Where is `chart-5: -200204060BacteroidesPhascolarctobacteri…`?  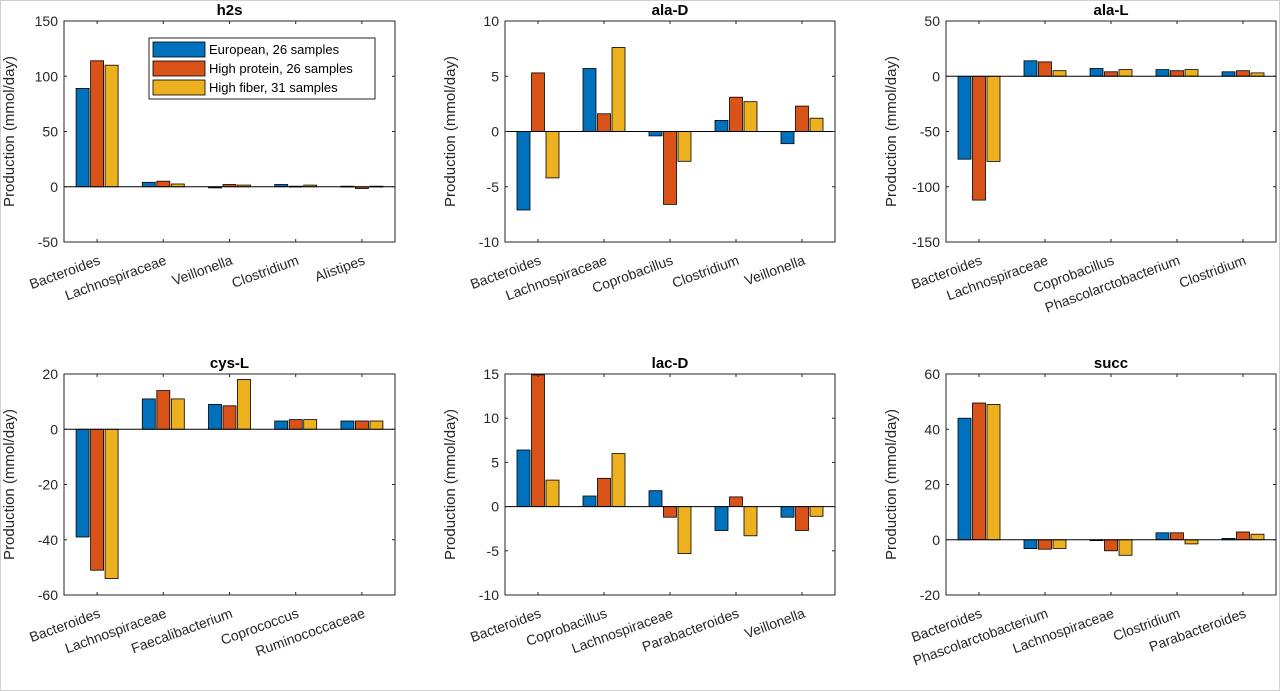 chart-5: -200204060BacteroidesPhascolarctobacteri… is located at coordinates (1080, 512).